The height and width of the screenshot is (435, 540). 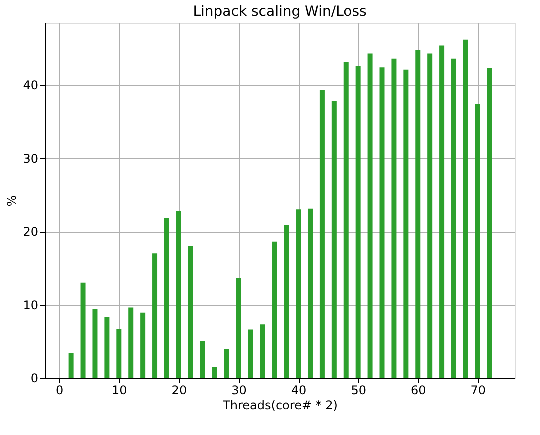 What do you see at coordinates (120, 391) in the screenshot?
I see `x-tick-label: 10` at bounding box center [120, 391].